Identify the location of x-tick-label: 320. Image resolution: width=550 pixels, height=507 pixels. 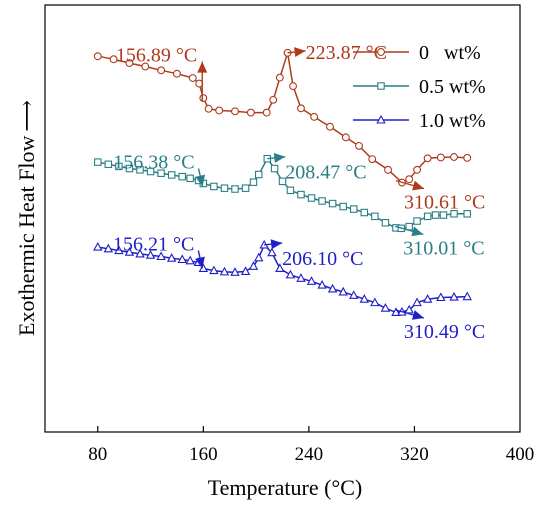
(414, 454).